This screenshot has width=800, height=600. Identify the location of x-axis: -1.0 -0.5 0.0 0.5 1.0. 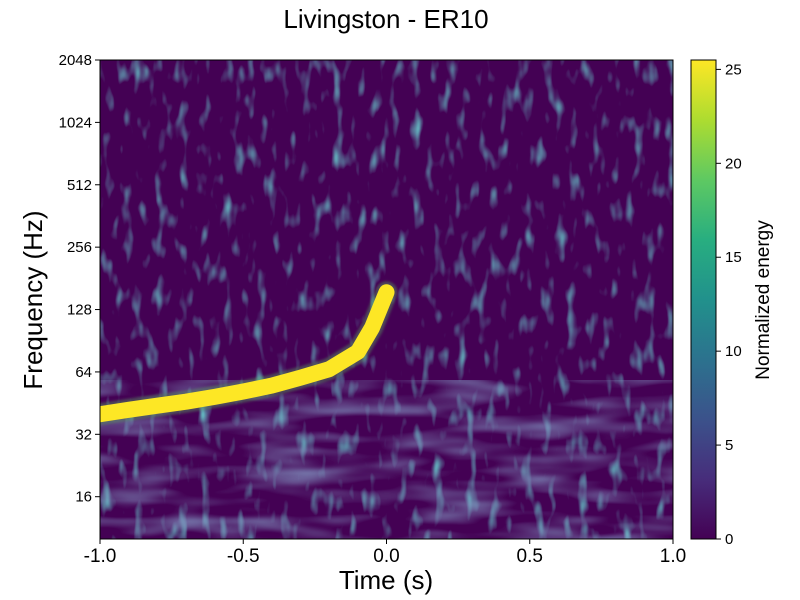
(385, 553).